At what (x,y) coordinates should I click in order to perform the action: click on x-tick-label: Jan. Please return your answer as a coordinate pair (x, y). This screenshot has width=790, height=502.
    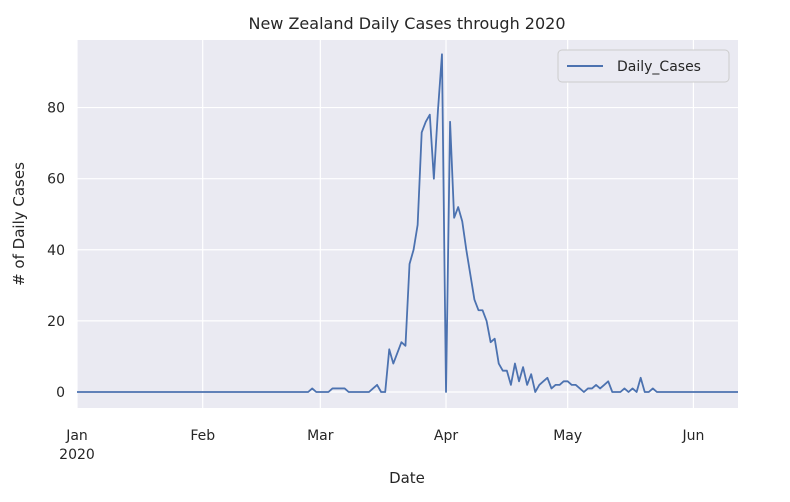
    Looking at the image, I should click on (76, 436).